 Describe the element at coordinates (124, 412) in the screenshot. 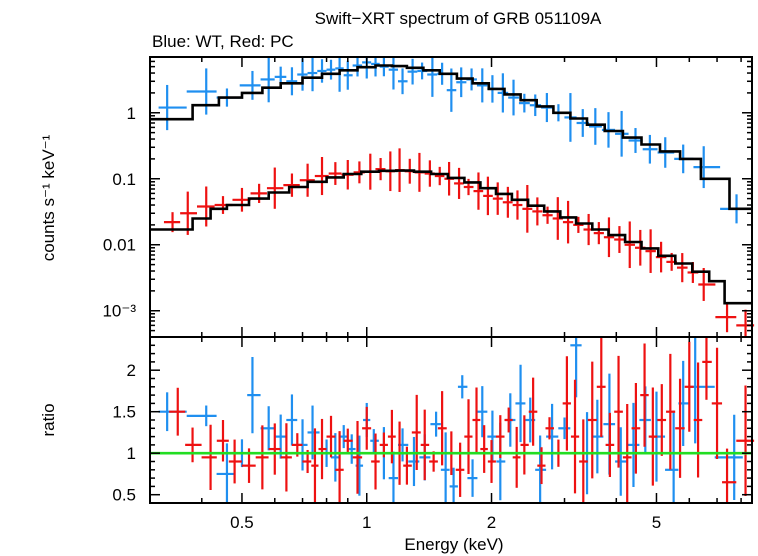

I see `y-tick-label: 1.5` at that location.